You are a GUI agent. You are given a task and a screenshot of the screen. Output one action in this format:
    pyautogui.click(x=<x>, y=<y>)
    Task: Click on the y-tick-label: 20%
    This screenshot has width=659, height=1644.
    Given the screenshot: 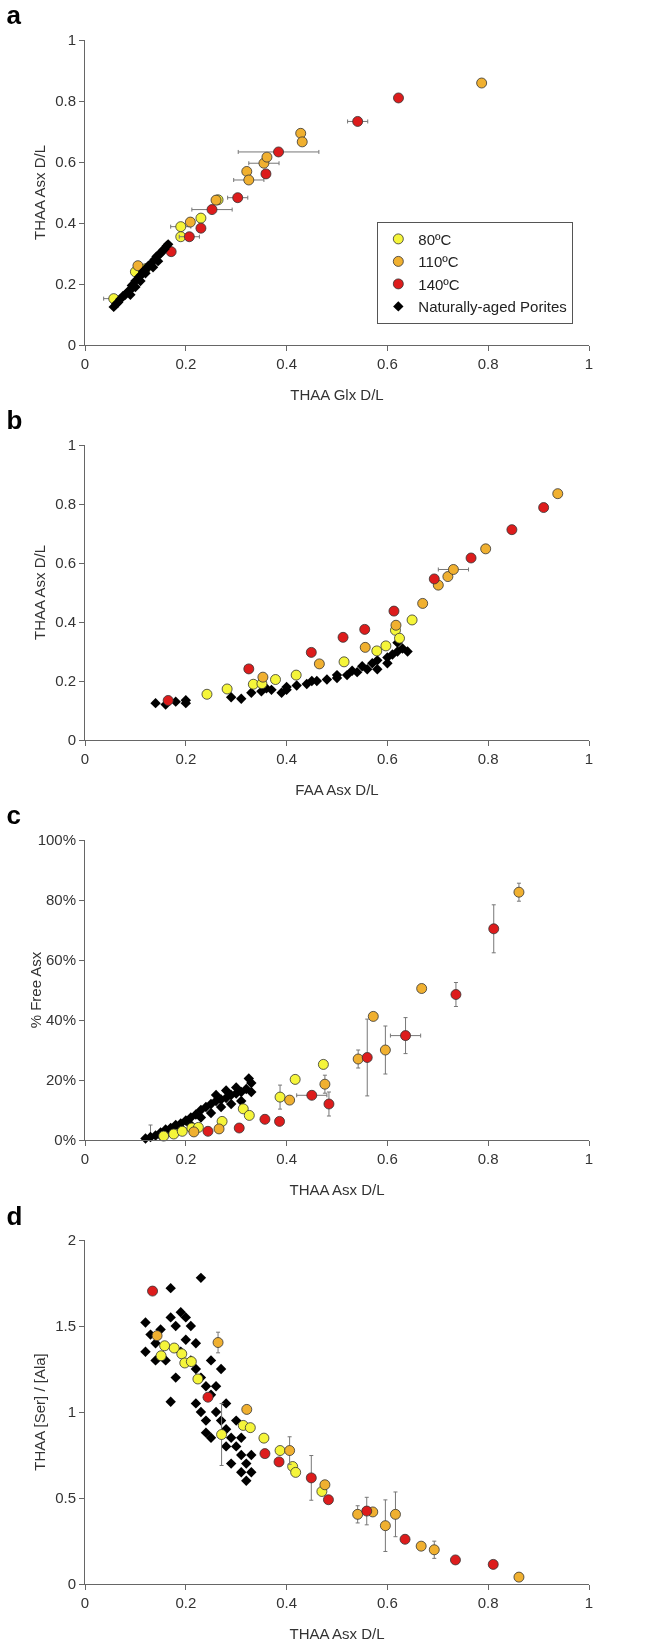 What is the action you would take?
    pyautogui.click(x=60, y=1080)
    